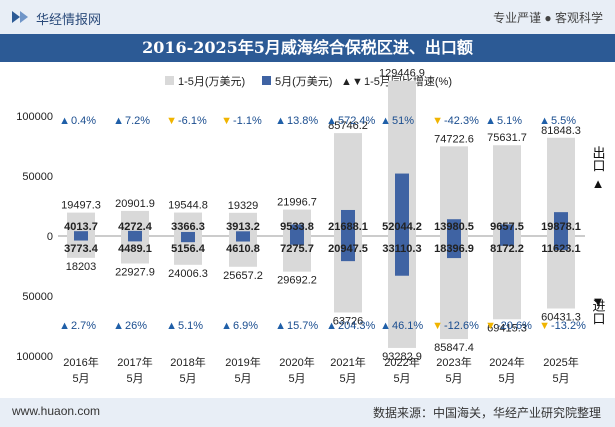 The image size is (615, 427). I want to click on x-tick-year: 2025年, so click(560, 362).